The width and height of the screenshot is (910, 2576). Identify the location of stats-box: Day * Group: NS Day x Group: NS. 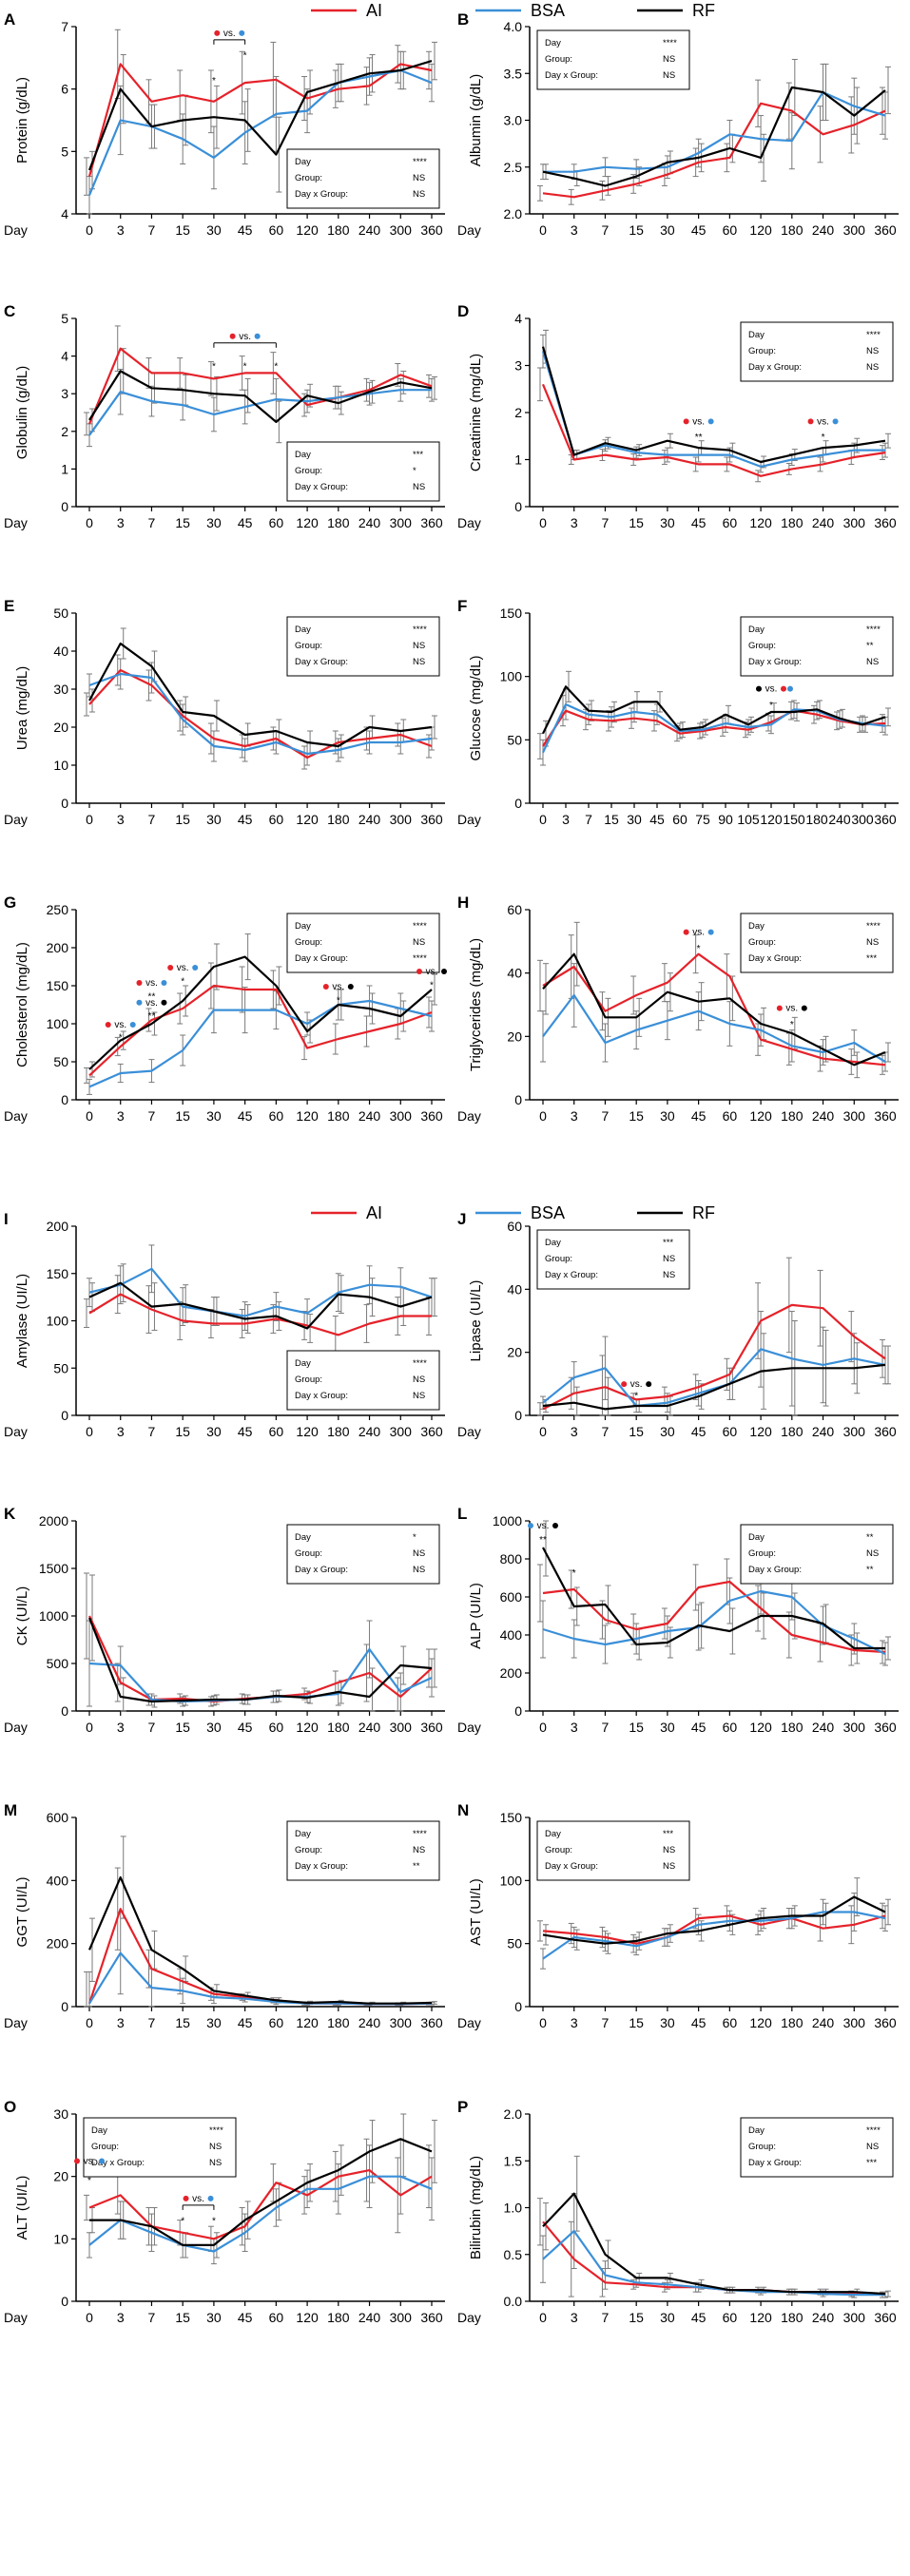
(363, 1554).